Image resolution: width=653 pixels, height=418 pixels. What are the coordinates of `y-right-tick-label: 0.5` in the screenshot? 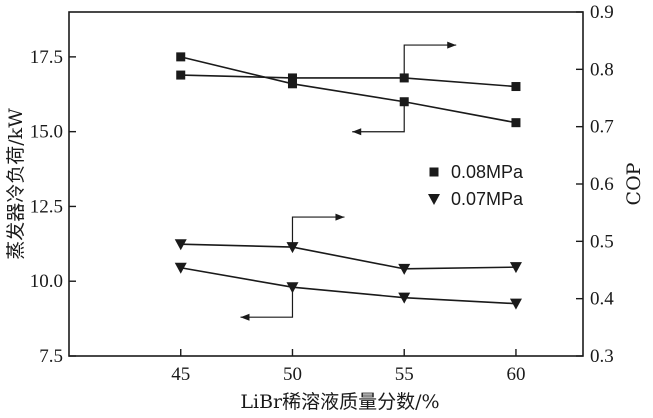 It's located at (602, 241).